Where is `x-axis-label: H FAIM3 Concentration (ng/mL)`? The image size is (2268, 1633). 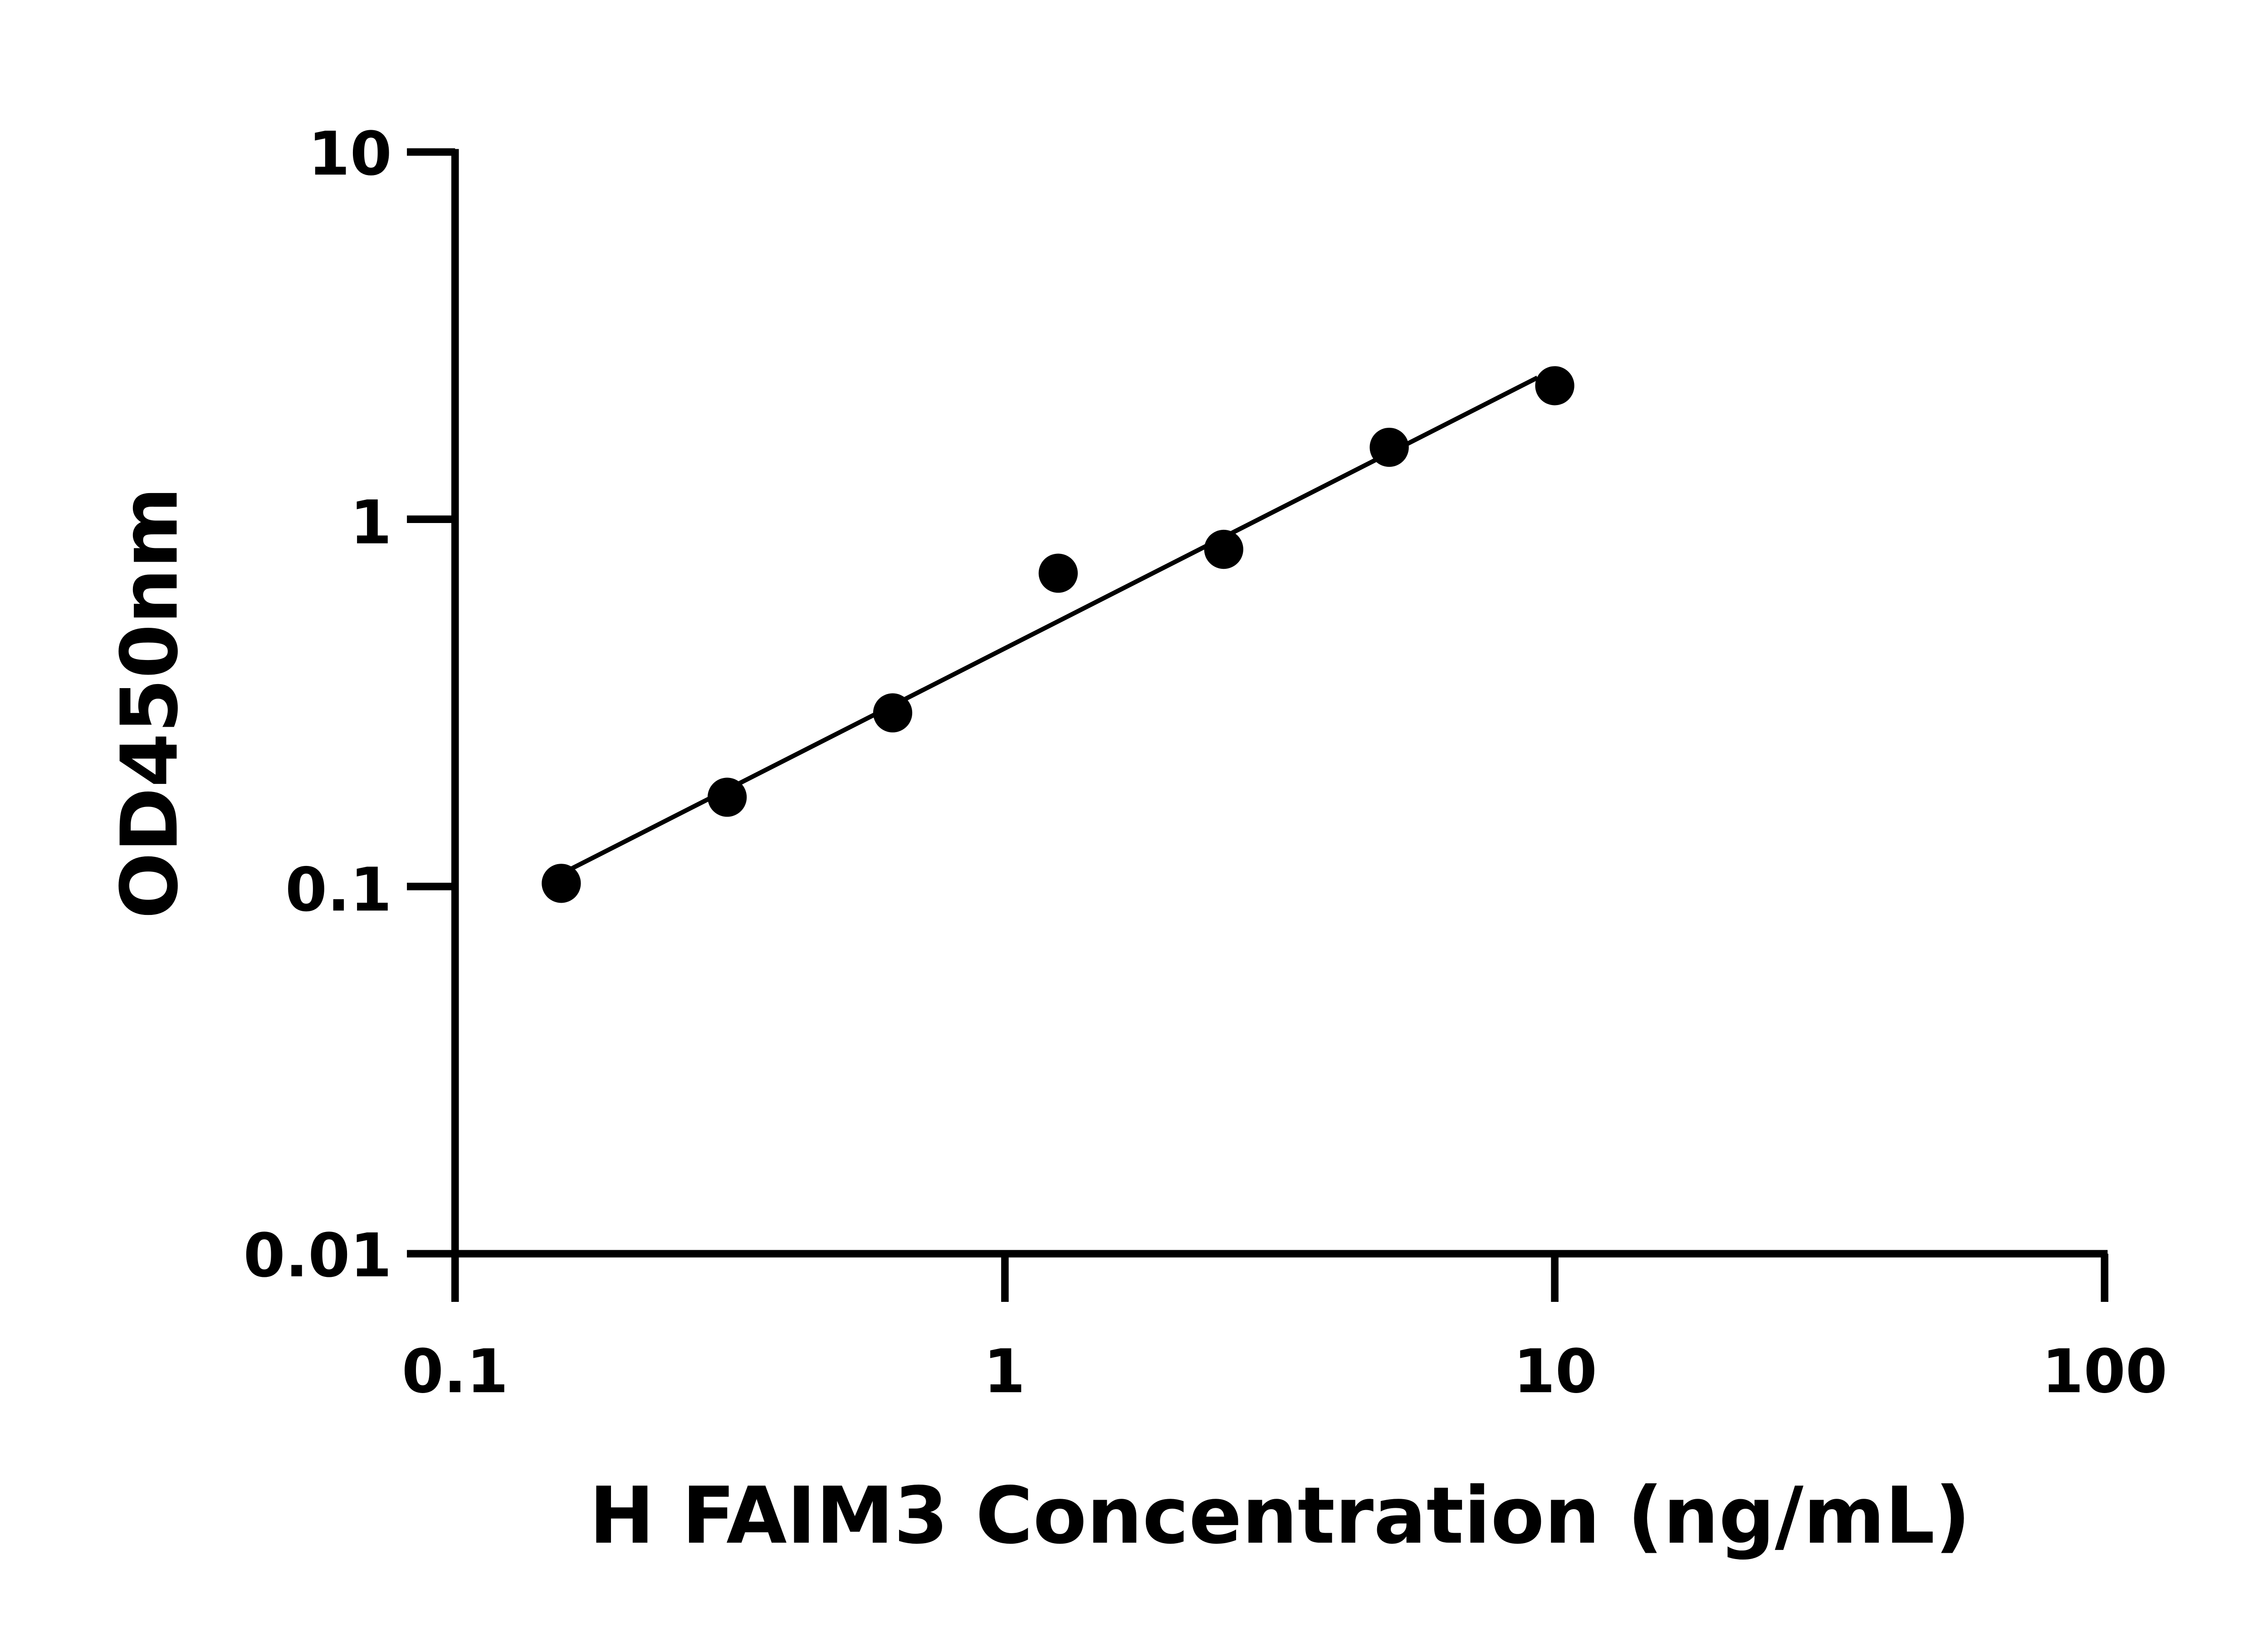
x-axis-label: H FAIM3 Concentration (ng/mL) is located at coordinates (1280, 1515).